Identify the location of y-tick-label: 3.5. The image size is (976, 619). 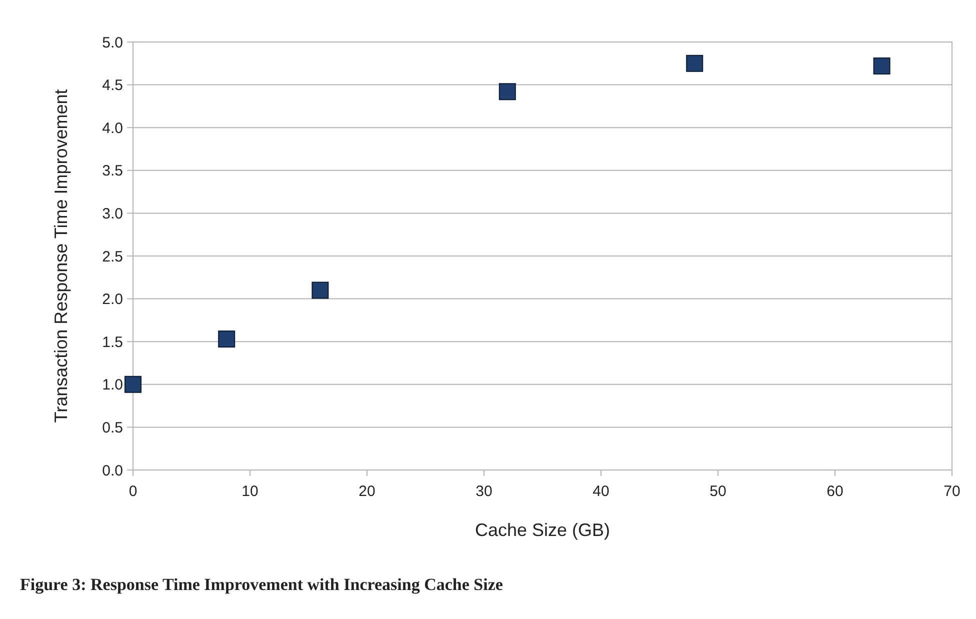
(112, 171).